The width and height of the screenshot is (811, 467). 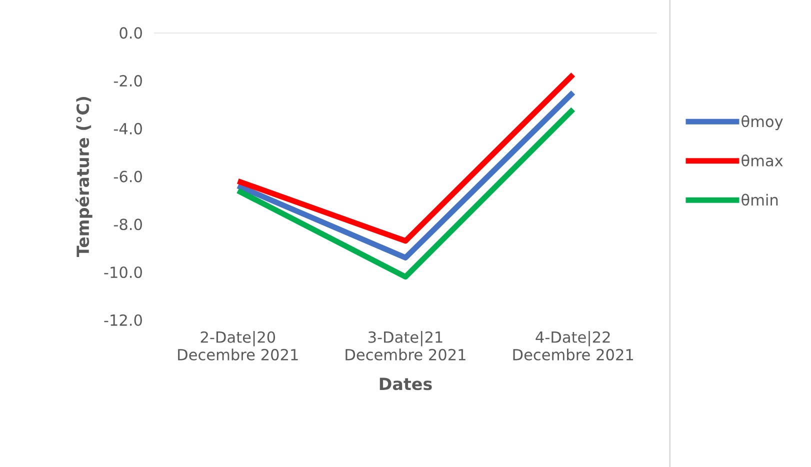 What do you see at coordinates (84, 176) in the screenshot?
I see `y-axis-title: Température (°C)` at bounding box center [84, 176].